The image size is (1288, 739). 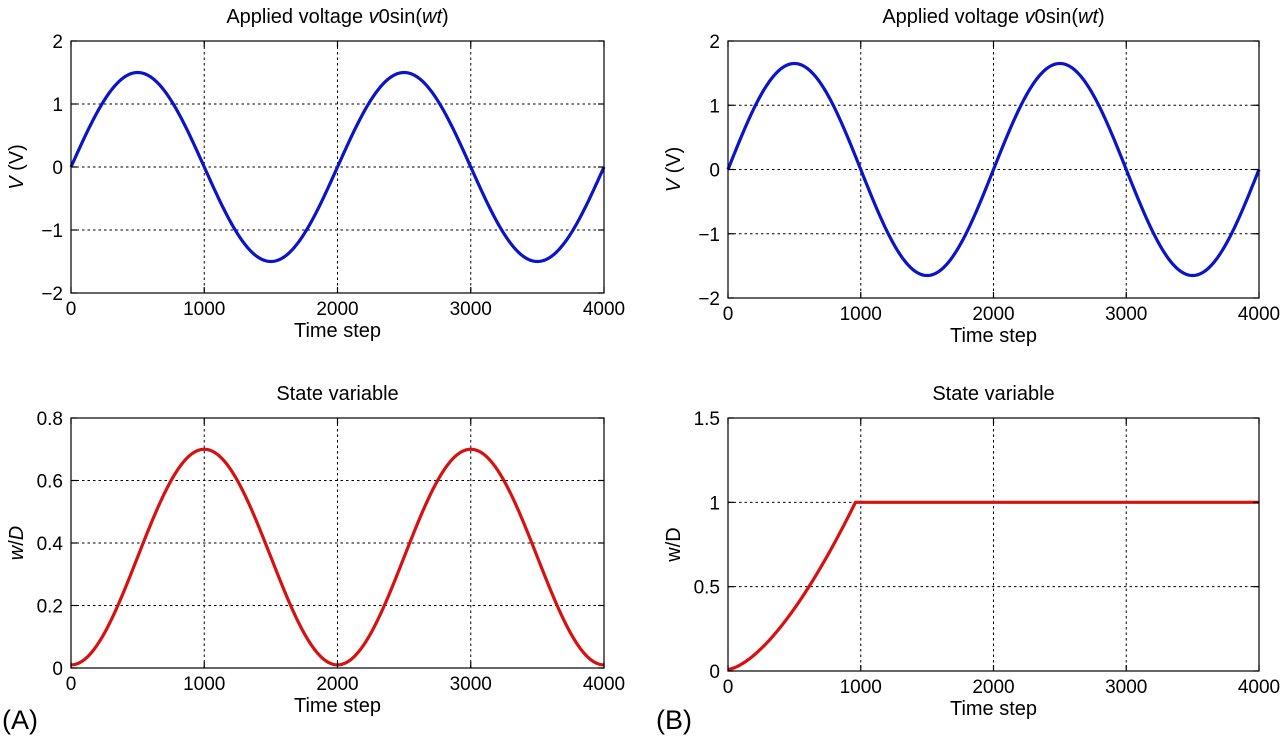 I want to click on y-tick-label: 0.4, so click(x=50, y=544).